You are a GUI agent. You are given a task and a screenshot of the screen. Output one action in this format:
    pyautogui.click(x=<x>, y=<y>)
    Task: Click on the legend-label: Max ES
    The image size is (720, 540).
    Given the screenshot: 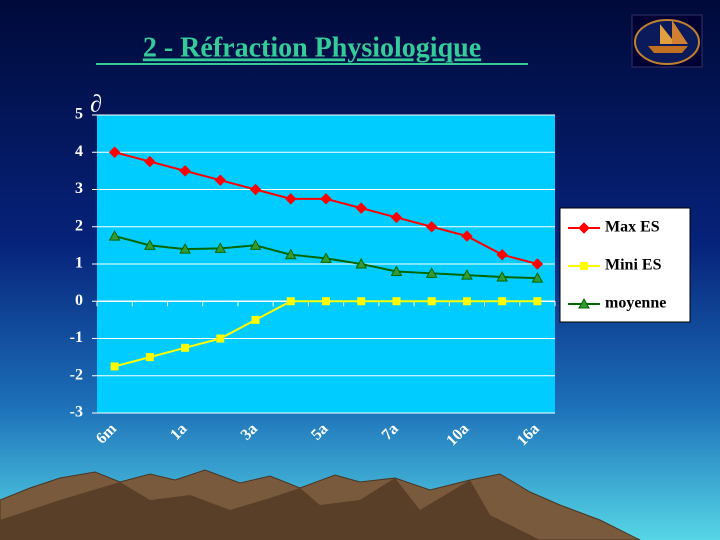 What is the action you would take?
    pyautogui.click(x=632, y=227)
    